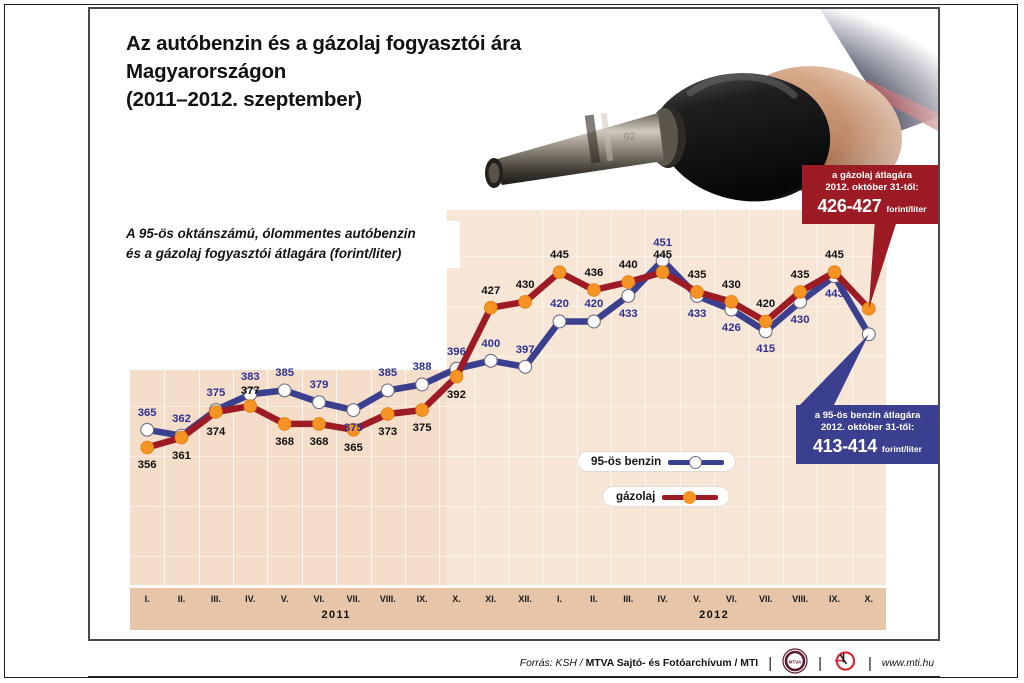 This screenshot has width=1024, height=683. I want to click on legend-item-diesel: gázolaj, so click(666, 496).